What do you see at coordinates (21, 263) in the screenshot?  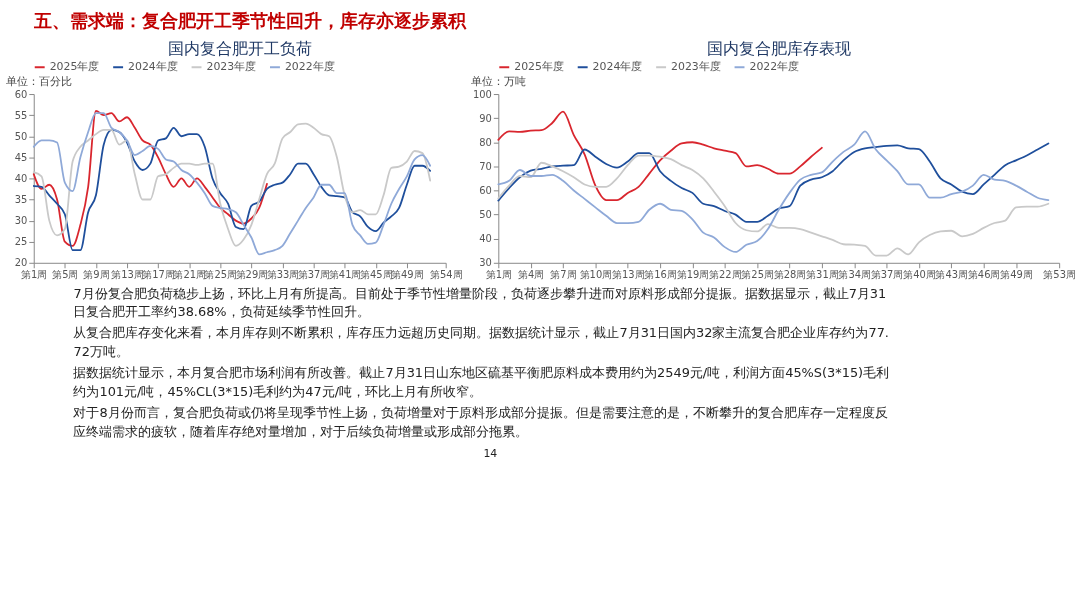 I see `y-tick-label: 20` at bounding box center [21, 263].